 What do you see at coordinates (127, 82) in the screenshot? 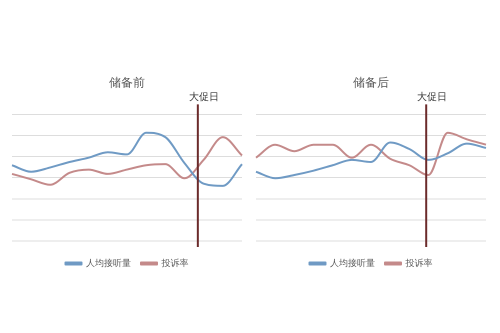
I see `chart-title: 储备前` at bounding box center [127, 82].